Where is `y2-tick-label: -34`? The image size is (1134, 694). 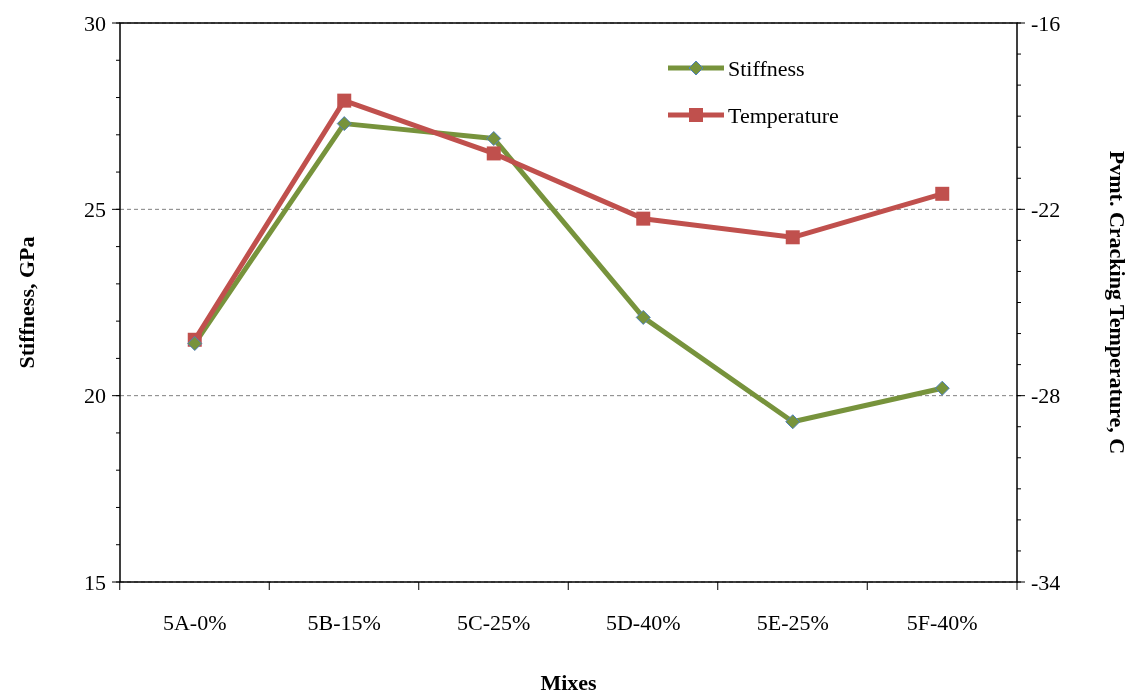
y2-tick-label: -34 is located at coordinates (1046, 582).